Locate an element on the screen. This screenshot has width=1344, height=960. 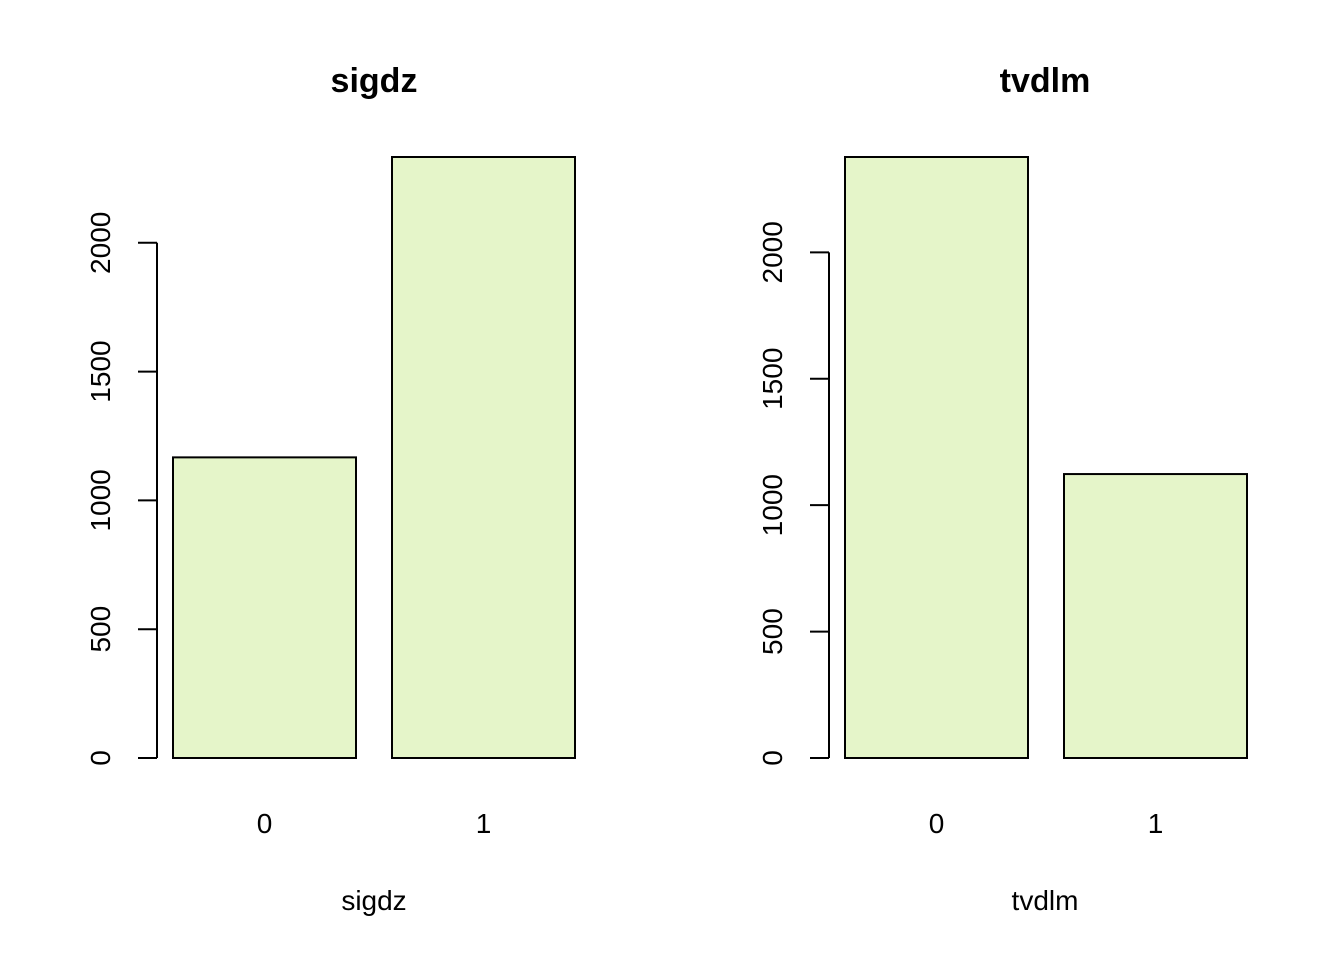
chart-title: sigdz is located at coordinates (374, 81).